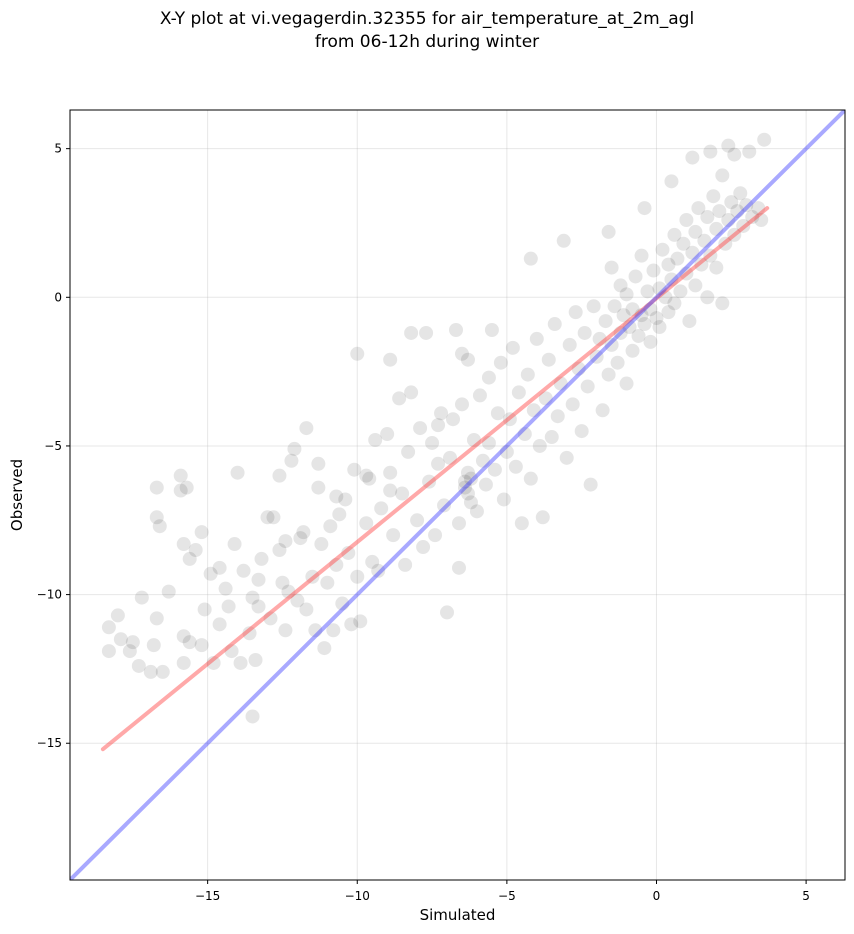  Describe the element at coordinates (806, 896) in the screenshot. I see `x-tick-label: 5` at that location.